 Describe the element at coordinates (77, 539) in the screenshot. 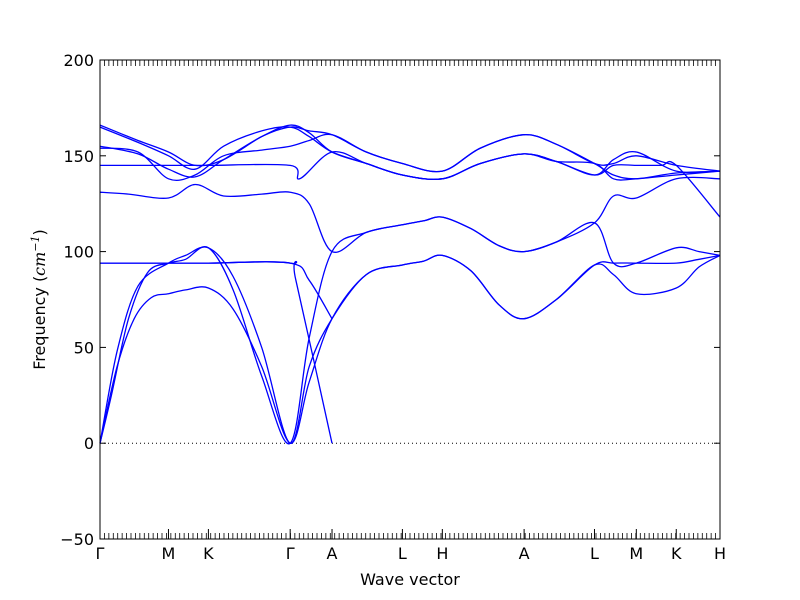

I see `y-tick-label: −50` at that location.